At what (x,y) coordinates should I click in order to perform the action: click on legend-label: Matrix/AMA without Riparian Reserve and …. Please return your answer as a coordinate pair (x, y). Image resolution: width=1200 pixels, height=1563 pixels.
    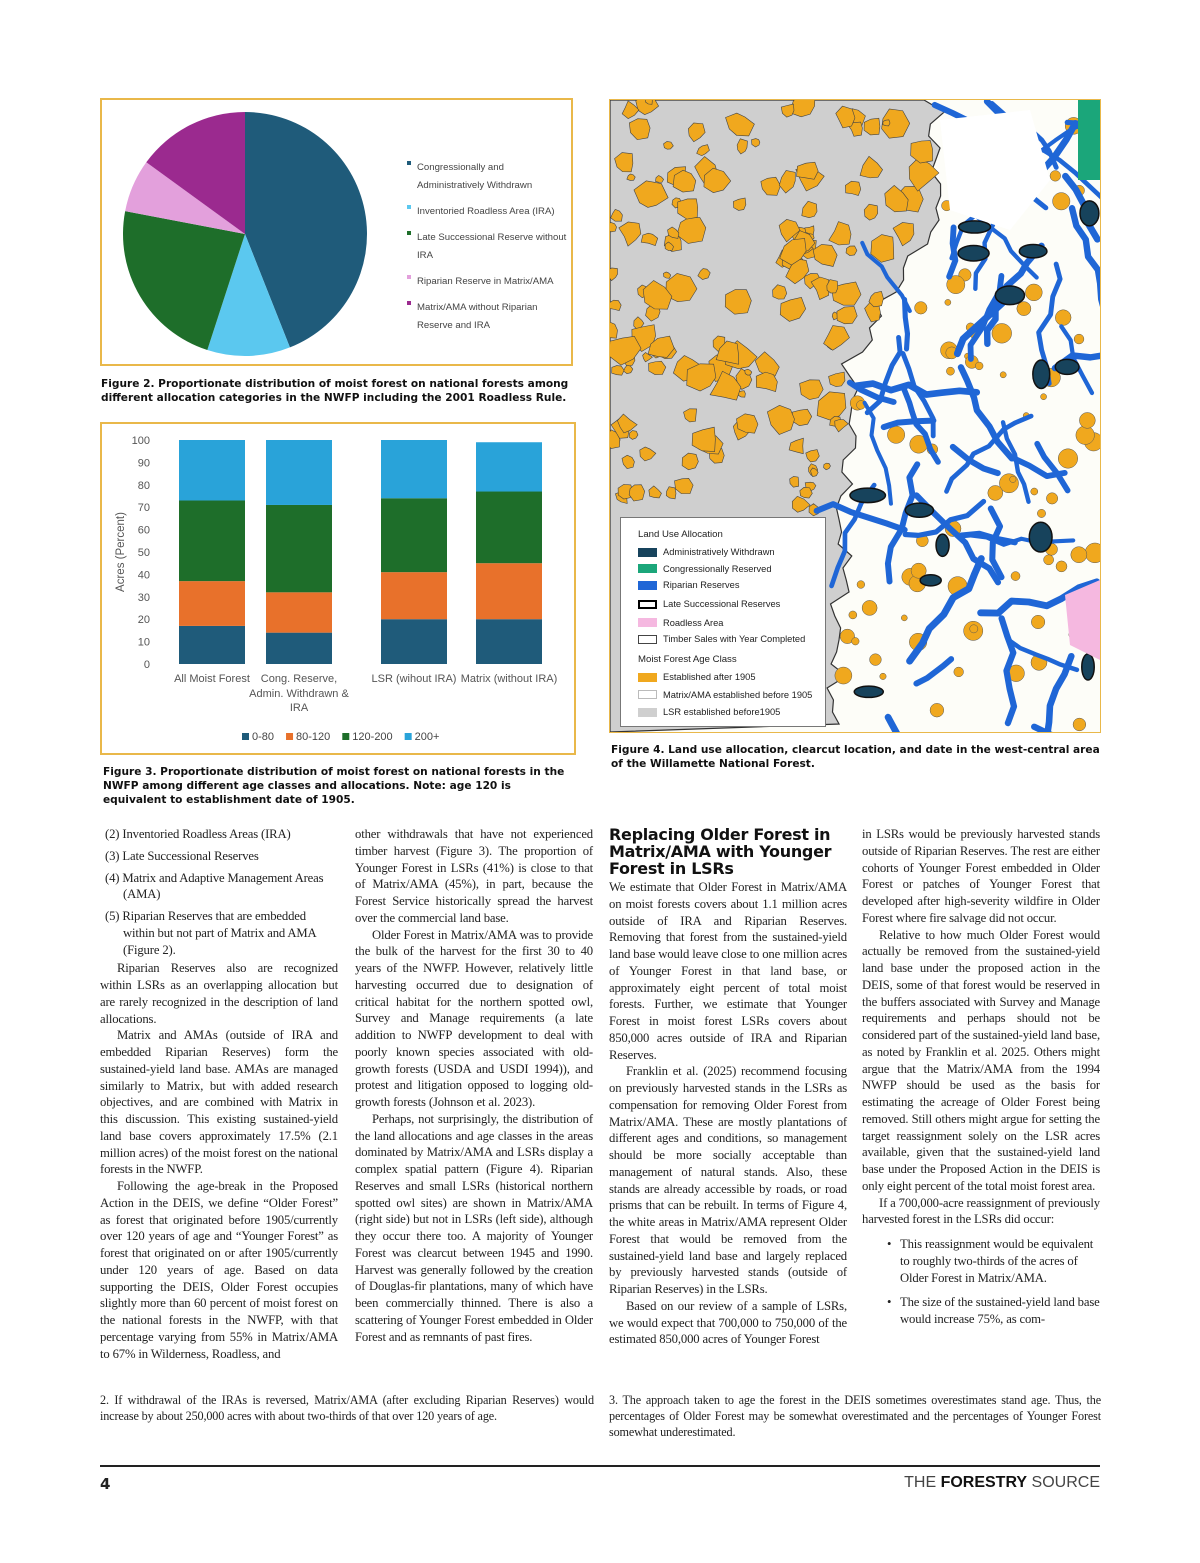
    Looking at the image, I should click on (477, 316).